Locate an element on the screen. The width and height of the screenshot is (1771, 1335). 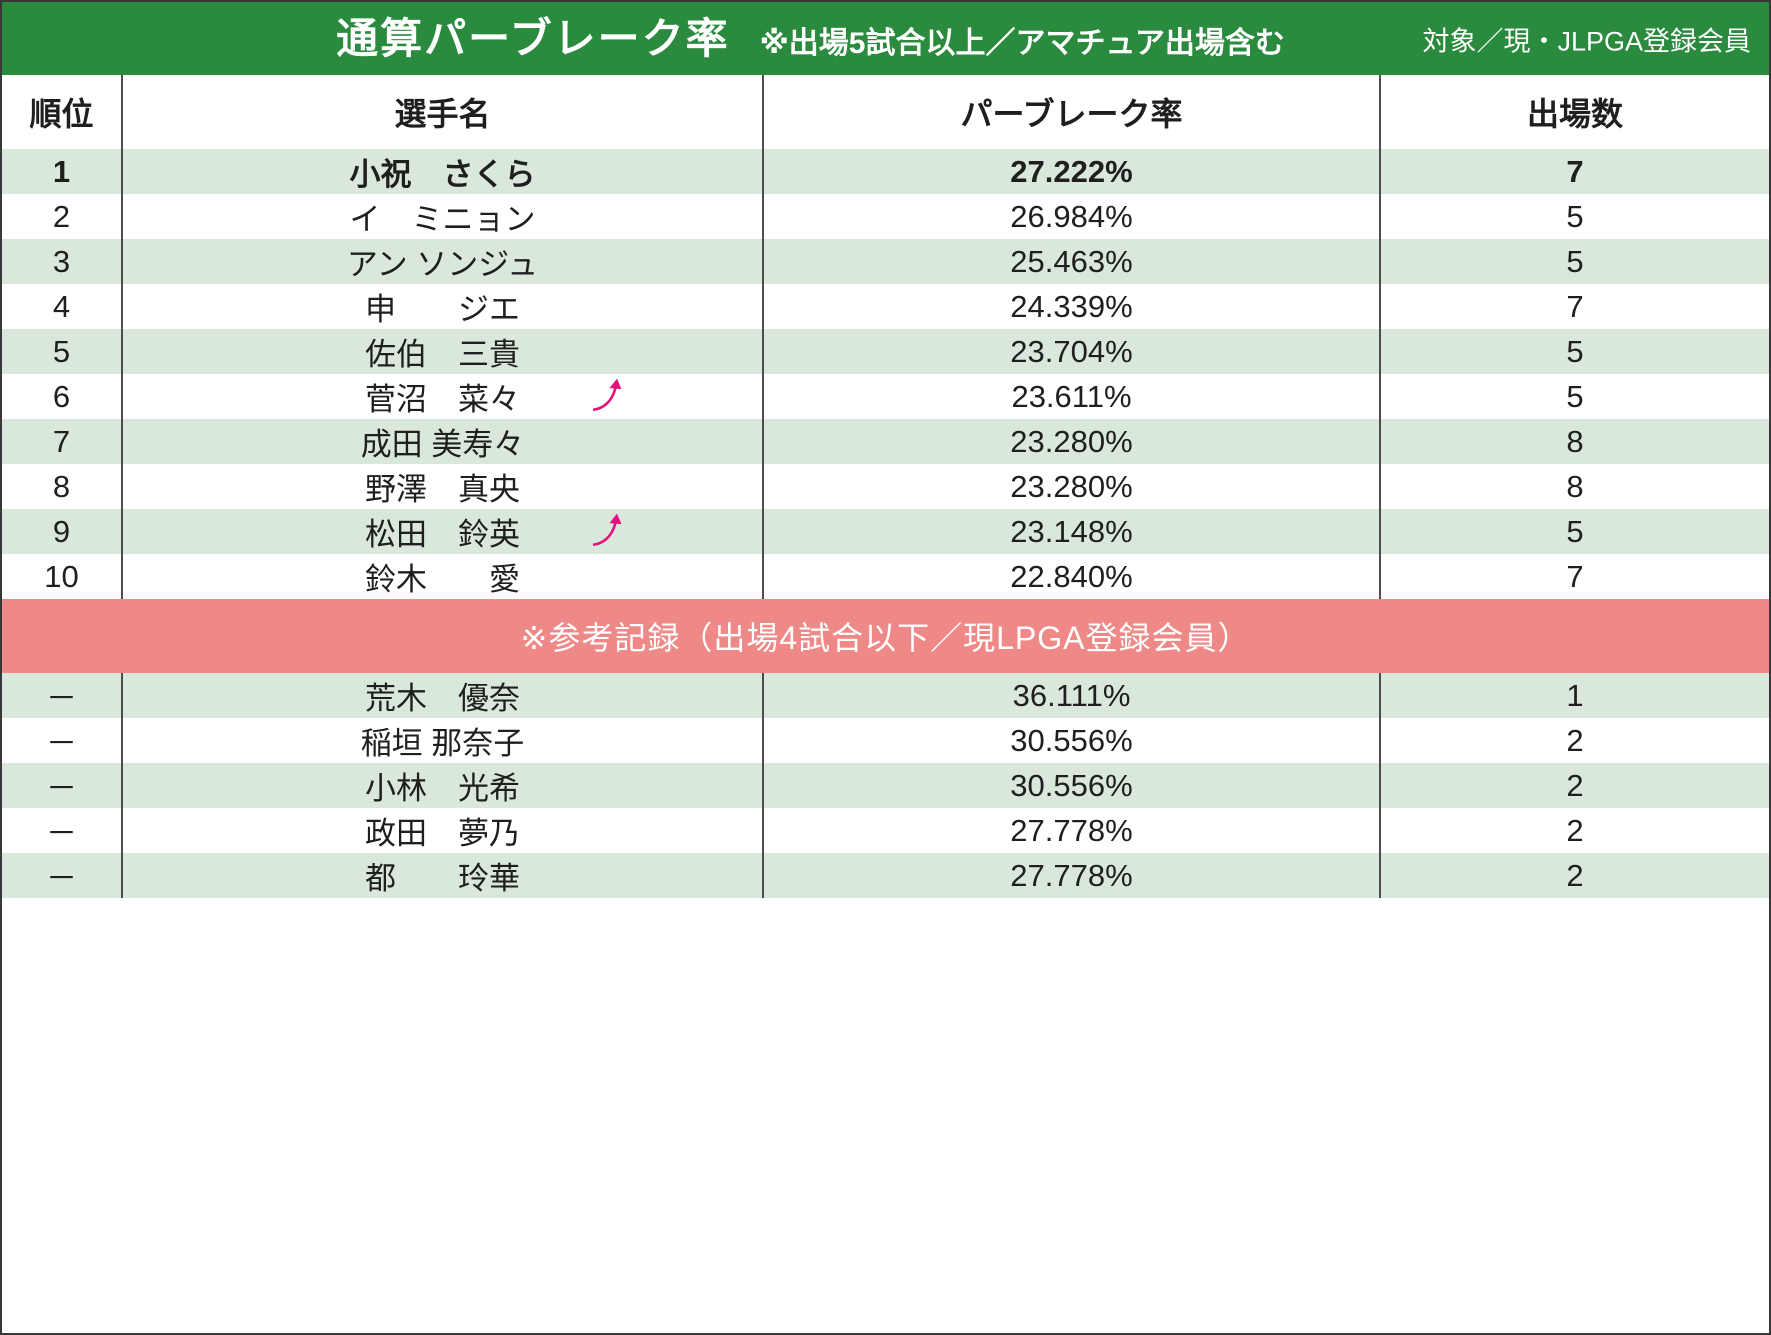
parbreak-rate-cell: 27.222% is located at coordinates (1072, 171).